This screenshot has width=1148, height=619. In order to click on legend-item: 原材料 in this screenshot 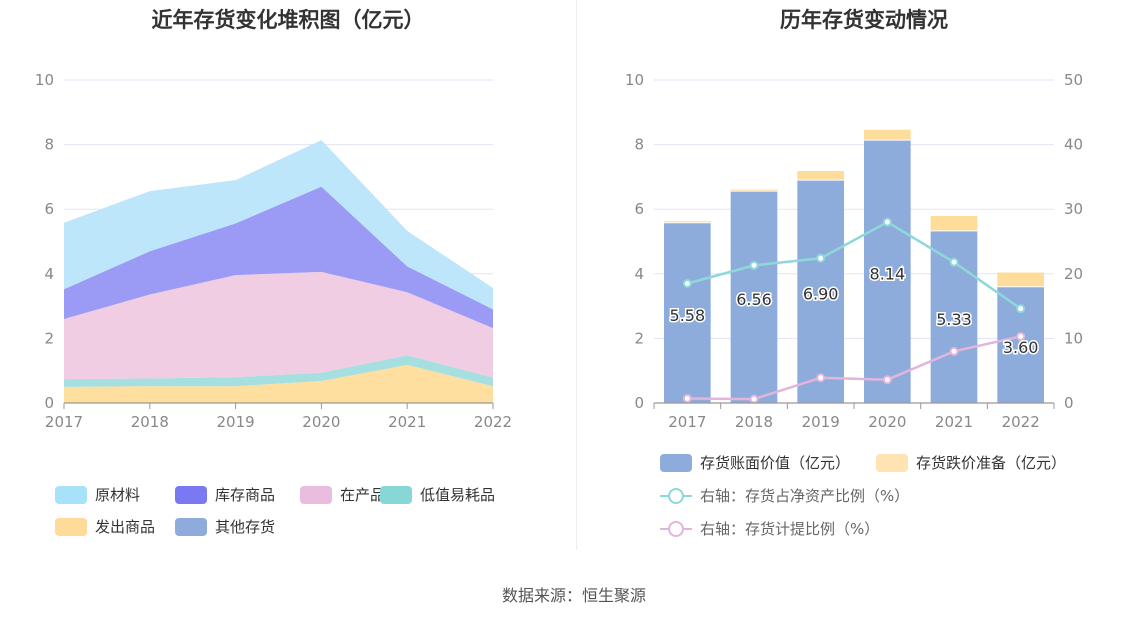, I will do `click(97, 494)`.